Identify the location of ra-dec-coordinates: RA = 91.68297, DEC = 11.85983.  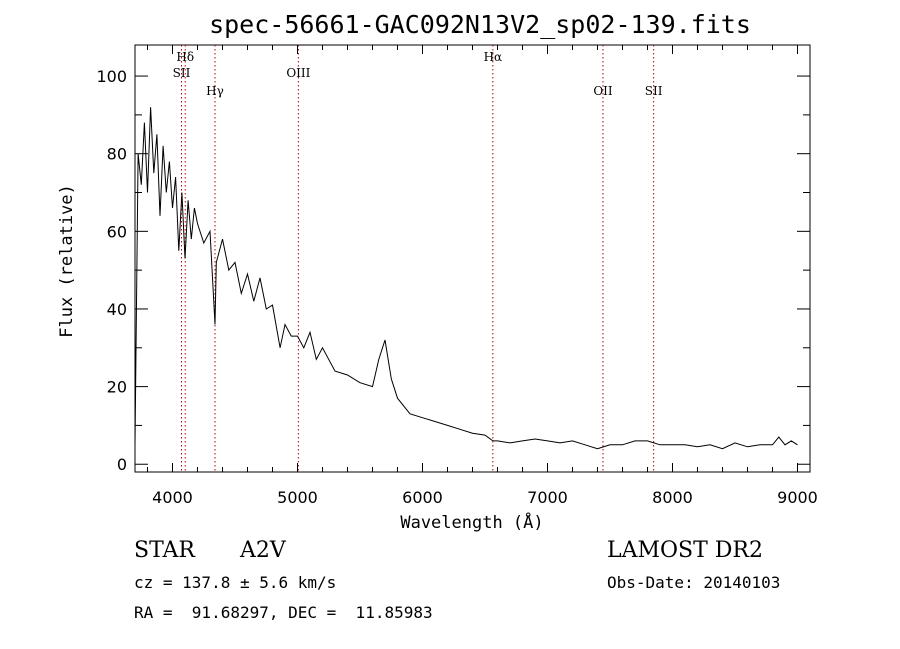
(283, 612).